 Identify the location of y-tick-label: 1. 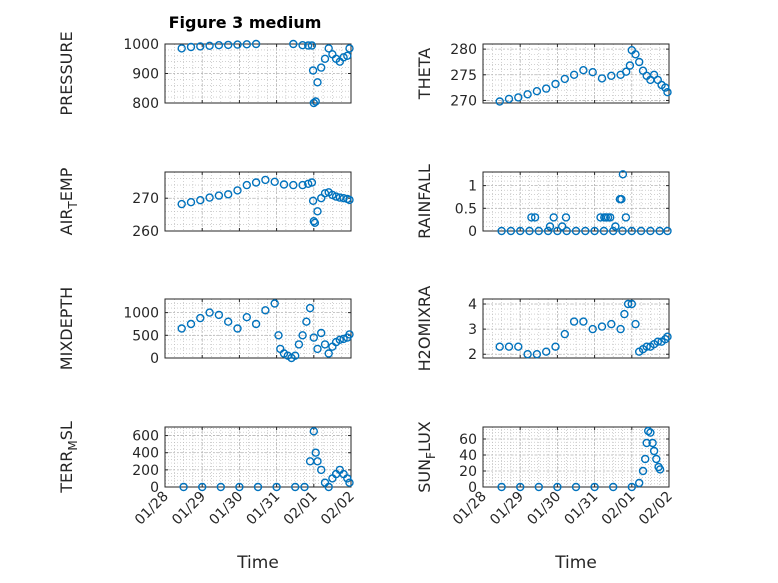
(472, 187).